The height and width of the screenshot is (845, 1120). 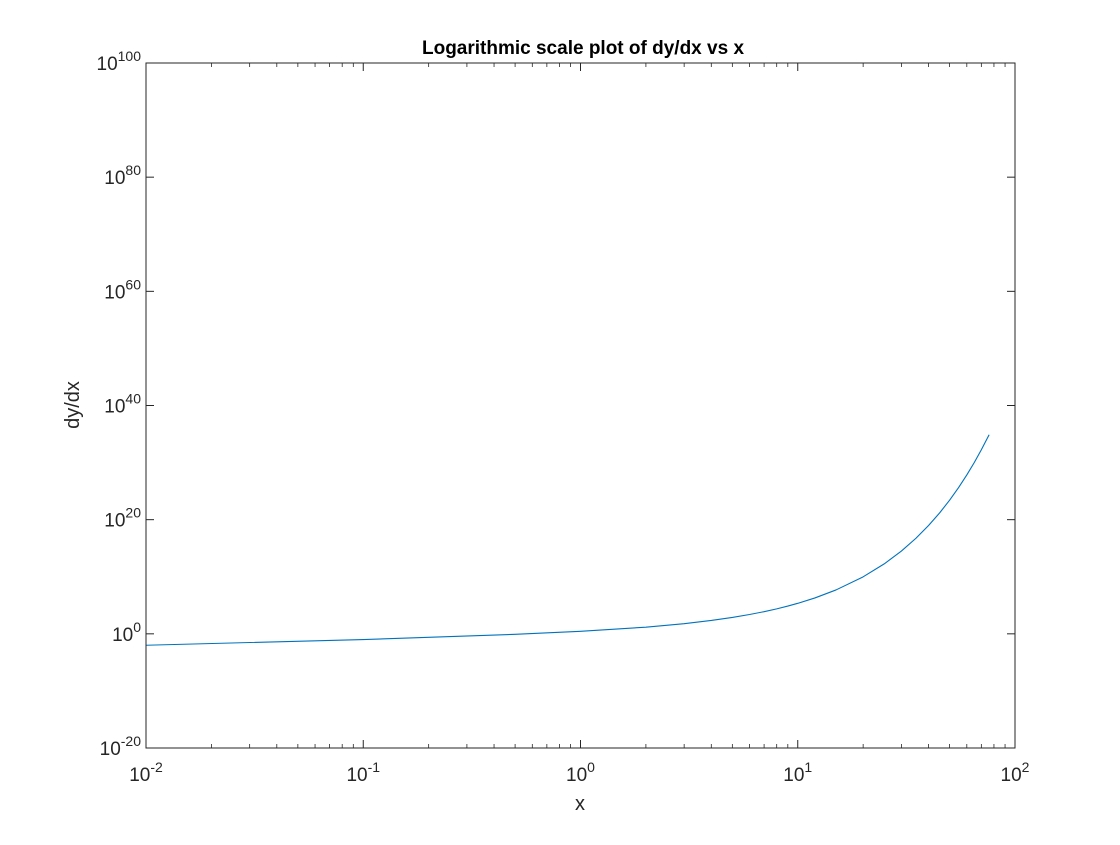 What do you see at coordinates (363, 772) in the screenshot?
I see `x-tick-label: 10⁻¹` at bounding box center [363, 772].